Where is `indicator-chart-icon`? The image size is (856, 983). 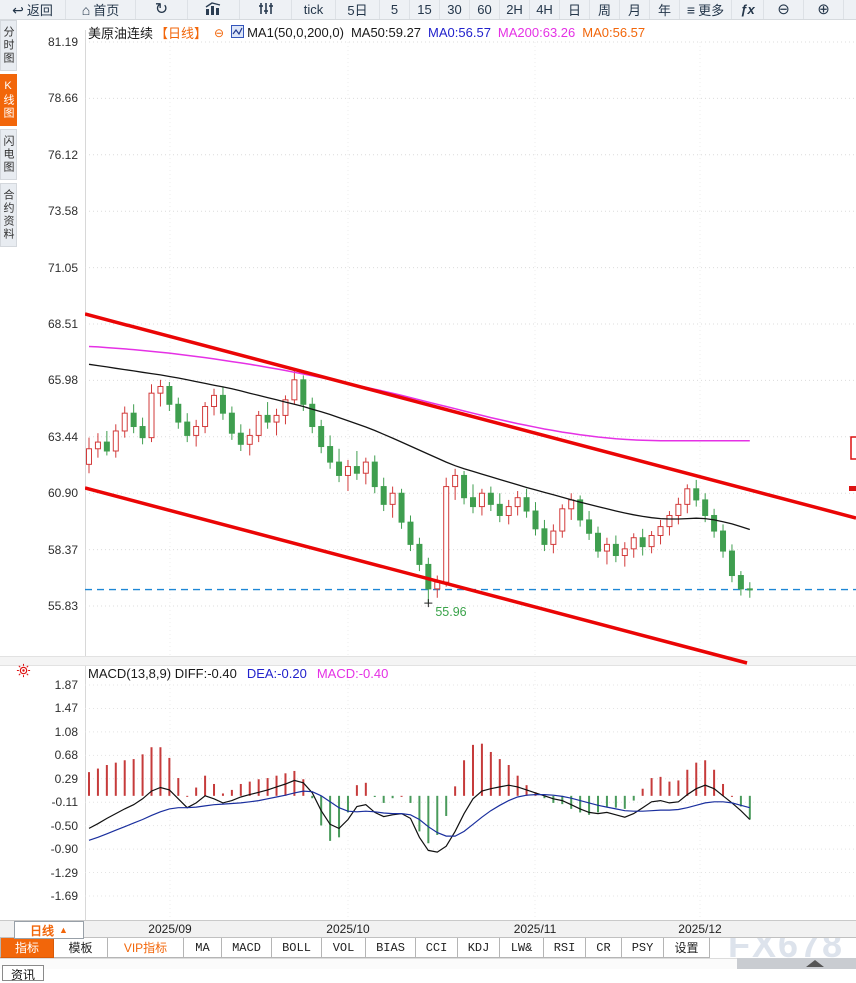
indicator-chart-icon is located at coordinates (238, 32).